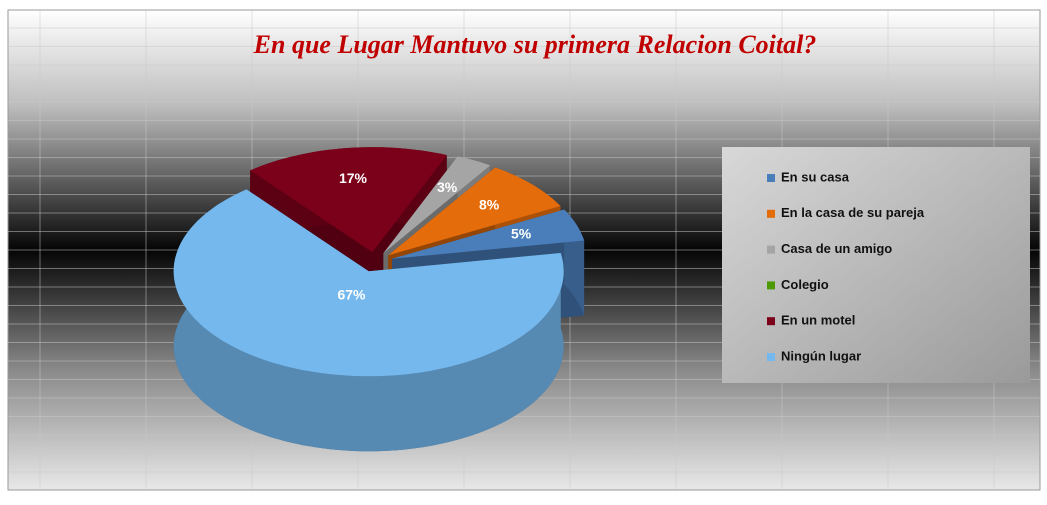 The image size is (1047, 505). I want to click on data-label: 17%, so click(353, 178).